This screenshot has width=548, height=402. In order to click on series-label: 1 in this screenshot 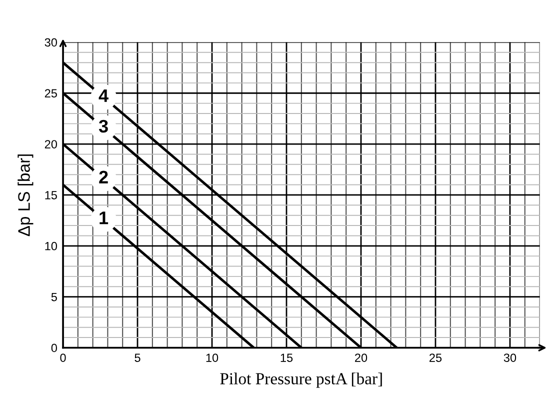, I will do `click(104, 218)`.